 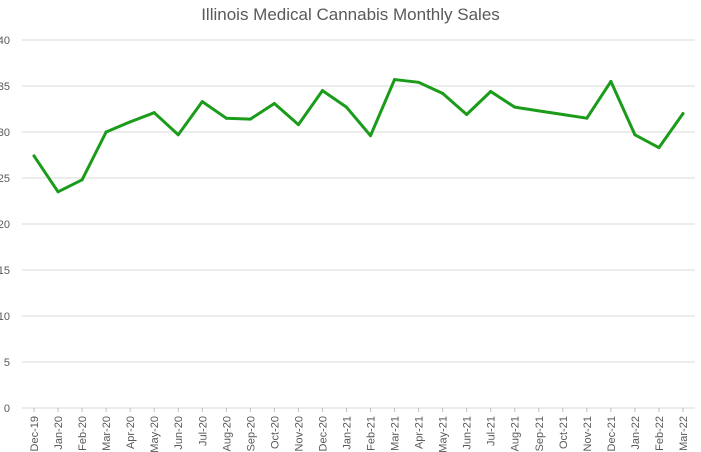 What do you see at coordinates (83, 433) in the screenshot?
I see `x-tick-label: Feb-20` at bounding box center [83, 433].